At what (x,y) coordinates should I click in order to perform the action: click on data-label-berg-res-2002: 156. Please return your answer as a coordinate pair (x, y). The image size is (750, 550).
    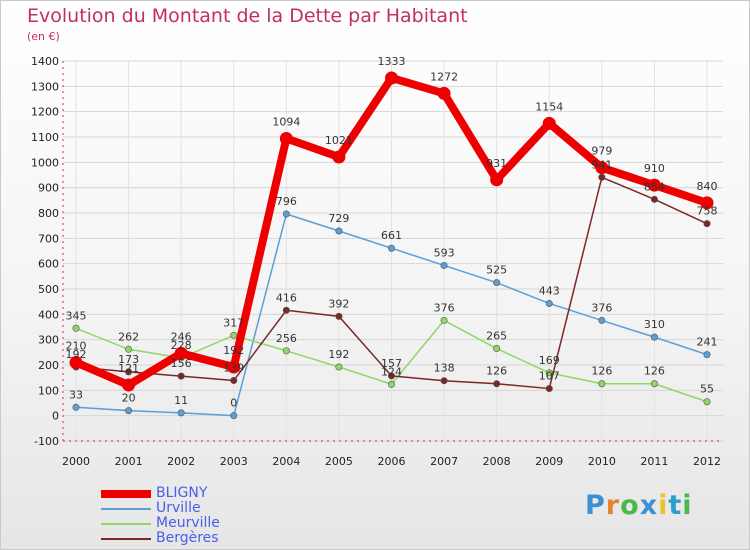
    Looking at the image, I should click on (181, 363).